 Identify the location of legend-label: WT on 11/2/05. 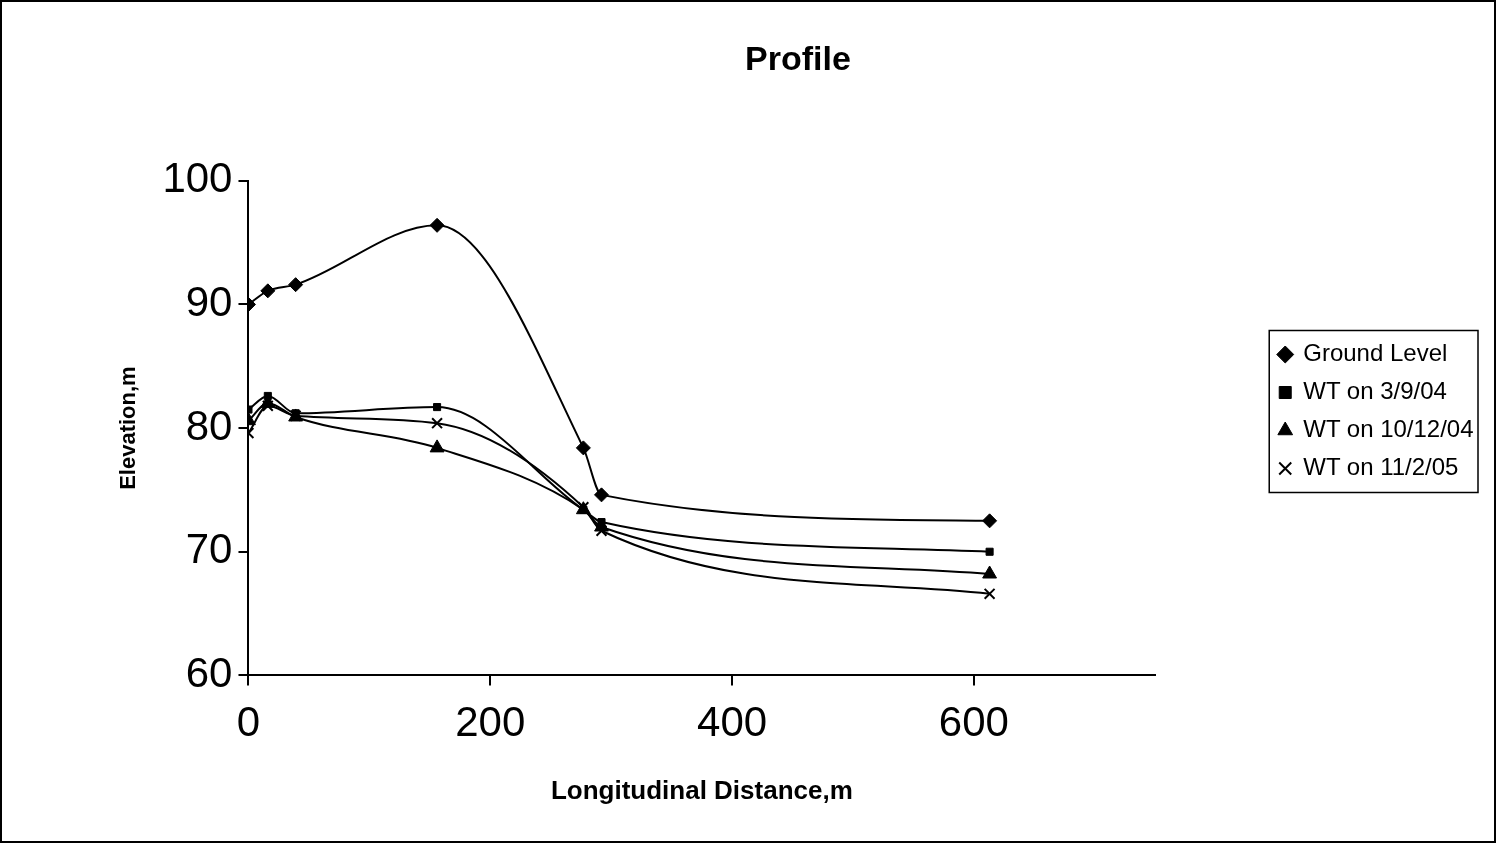
(1381, 467).